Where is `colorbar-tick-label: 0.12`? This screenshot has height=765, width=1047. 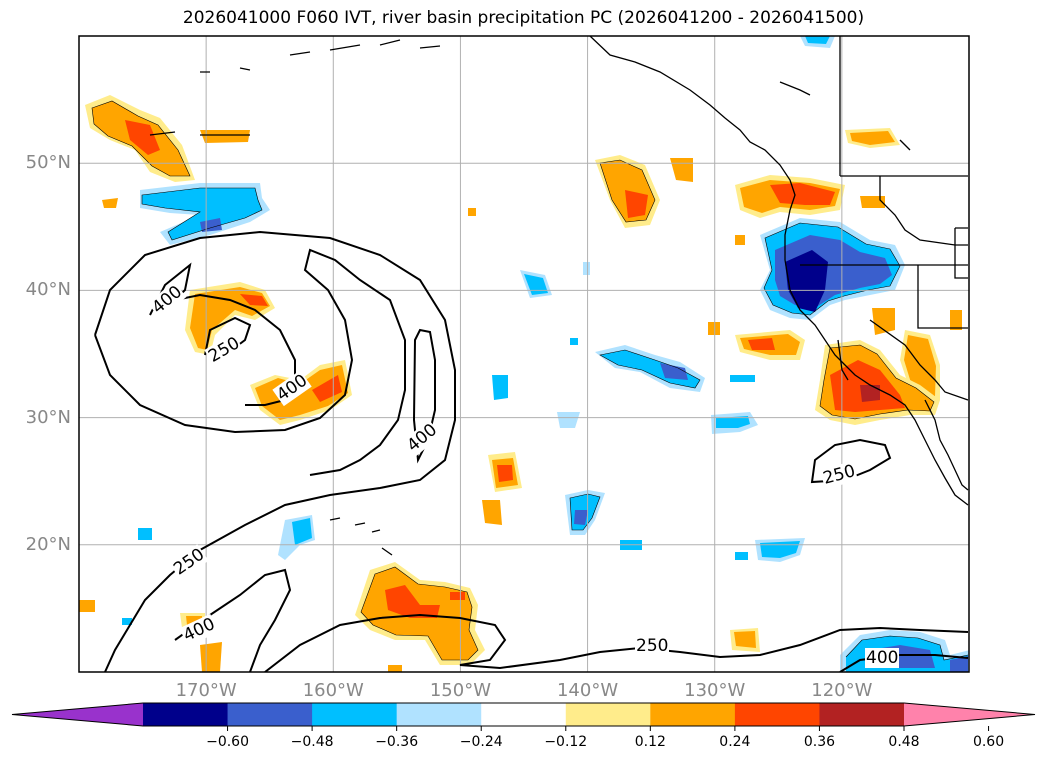
colorbar-tick-label: 0.12 is located at coordinates (650, 742).